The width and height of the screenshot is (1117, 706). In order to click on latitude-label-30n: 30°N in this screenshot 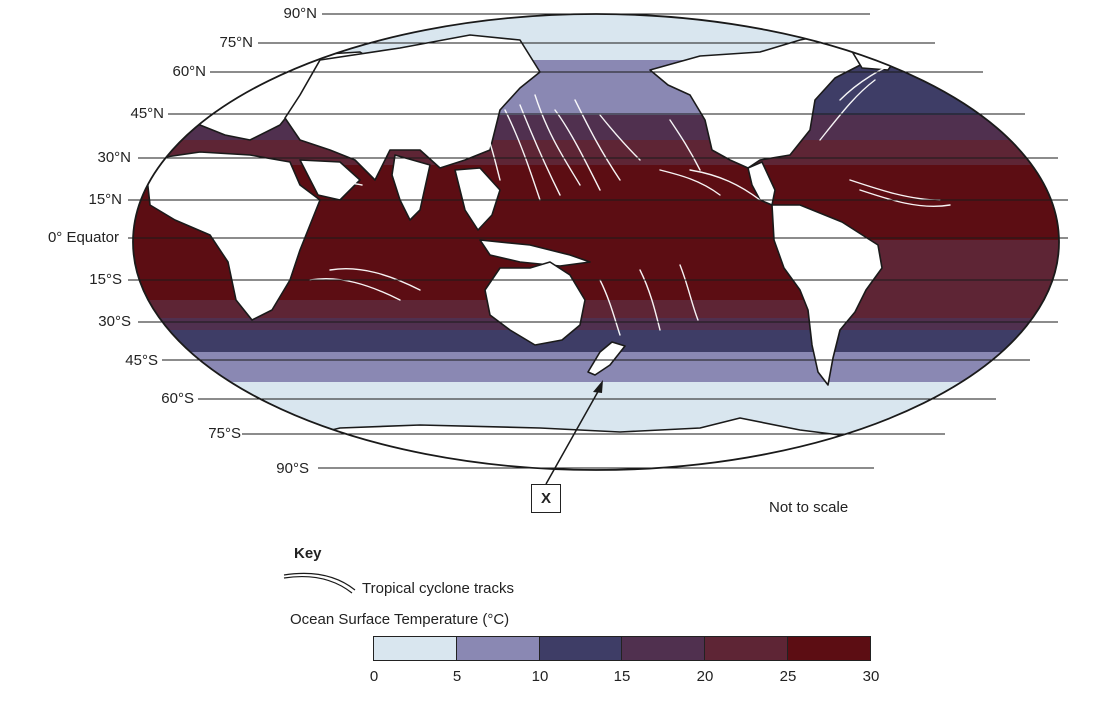, I will do `click(114, 157)`.